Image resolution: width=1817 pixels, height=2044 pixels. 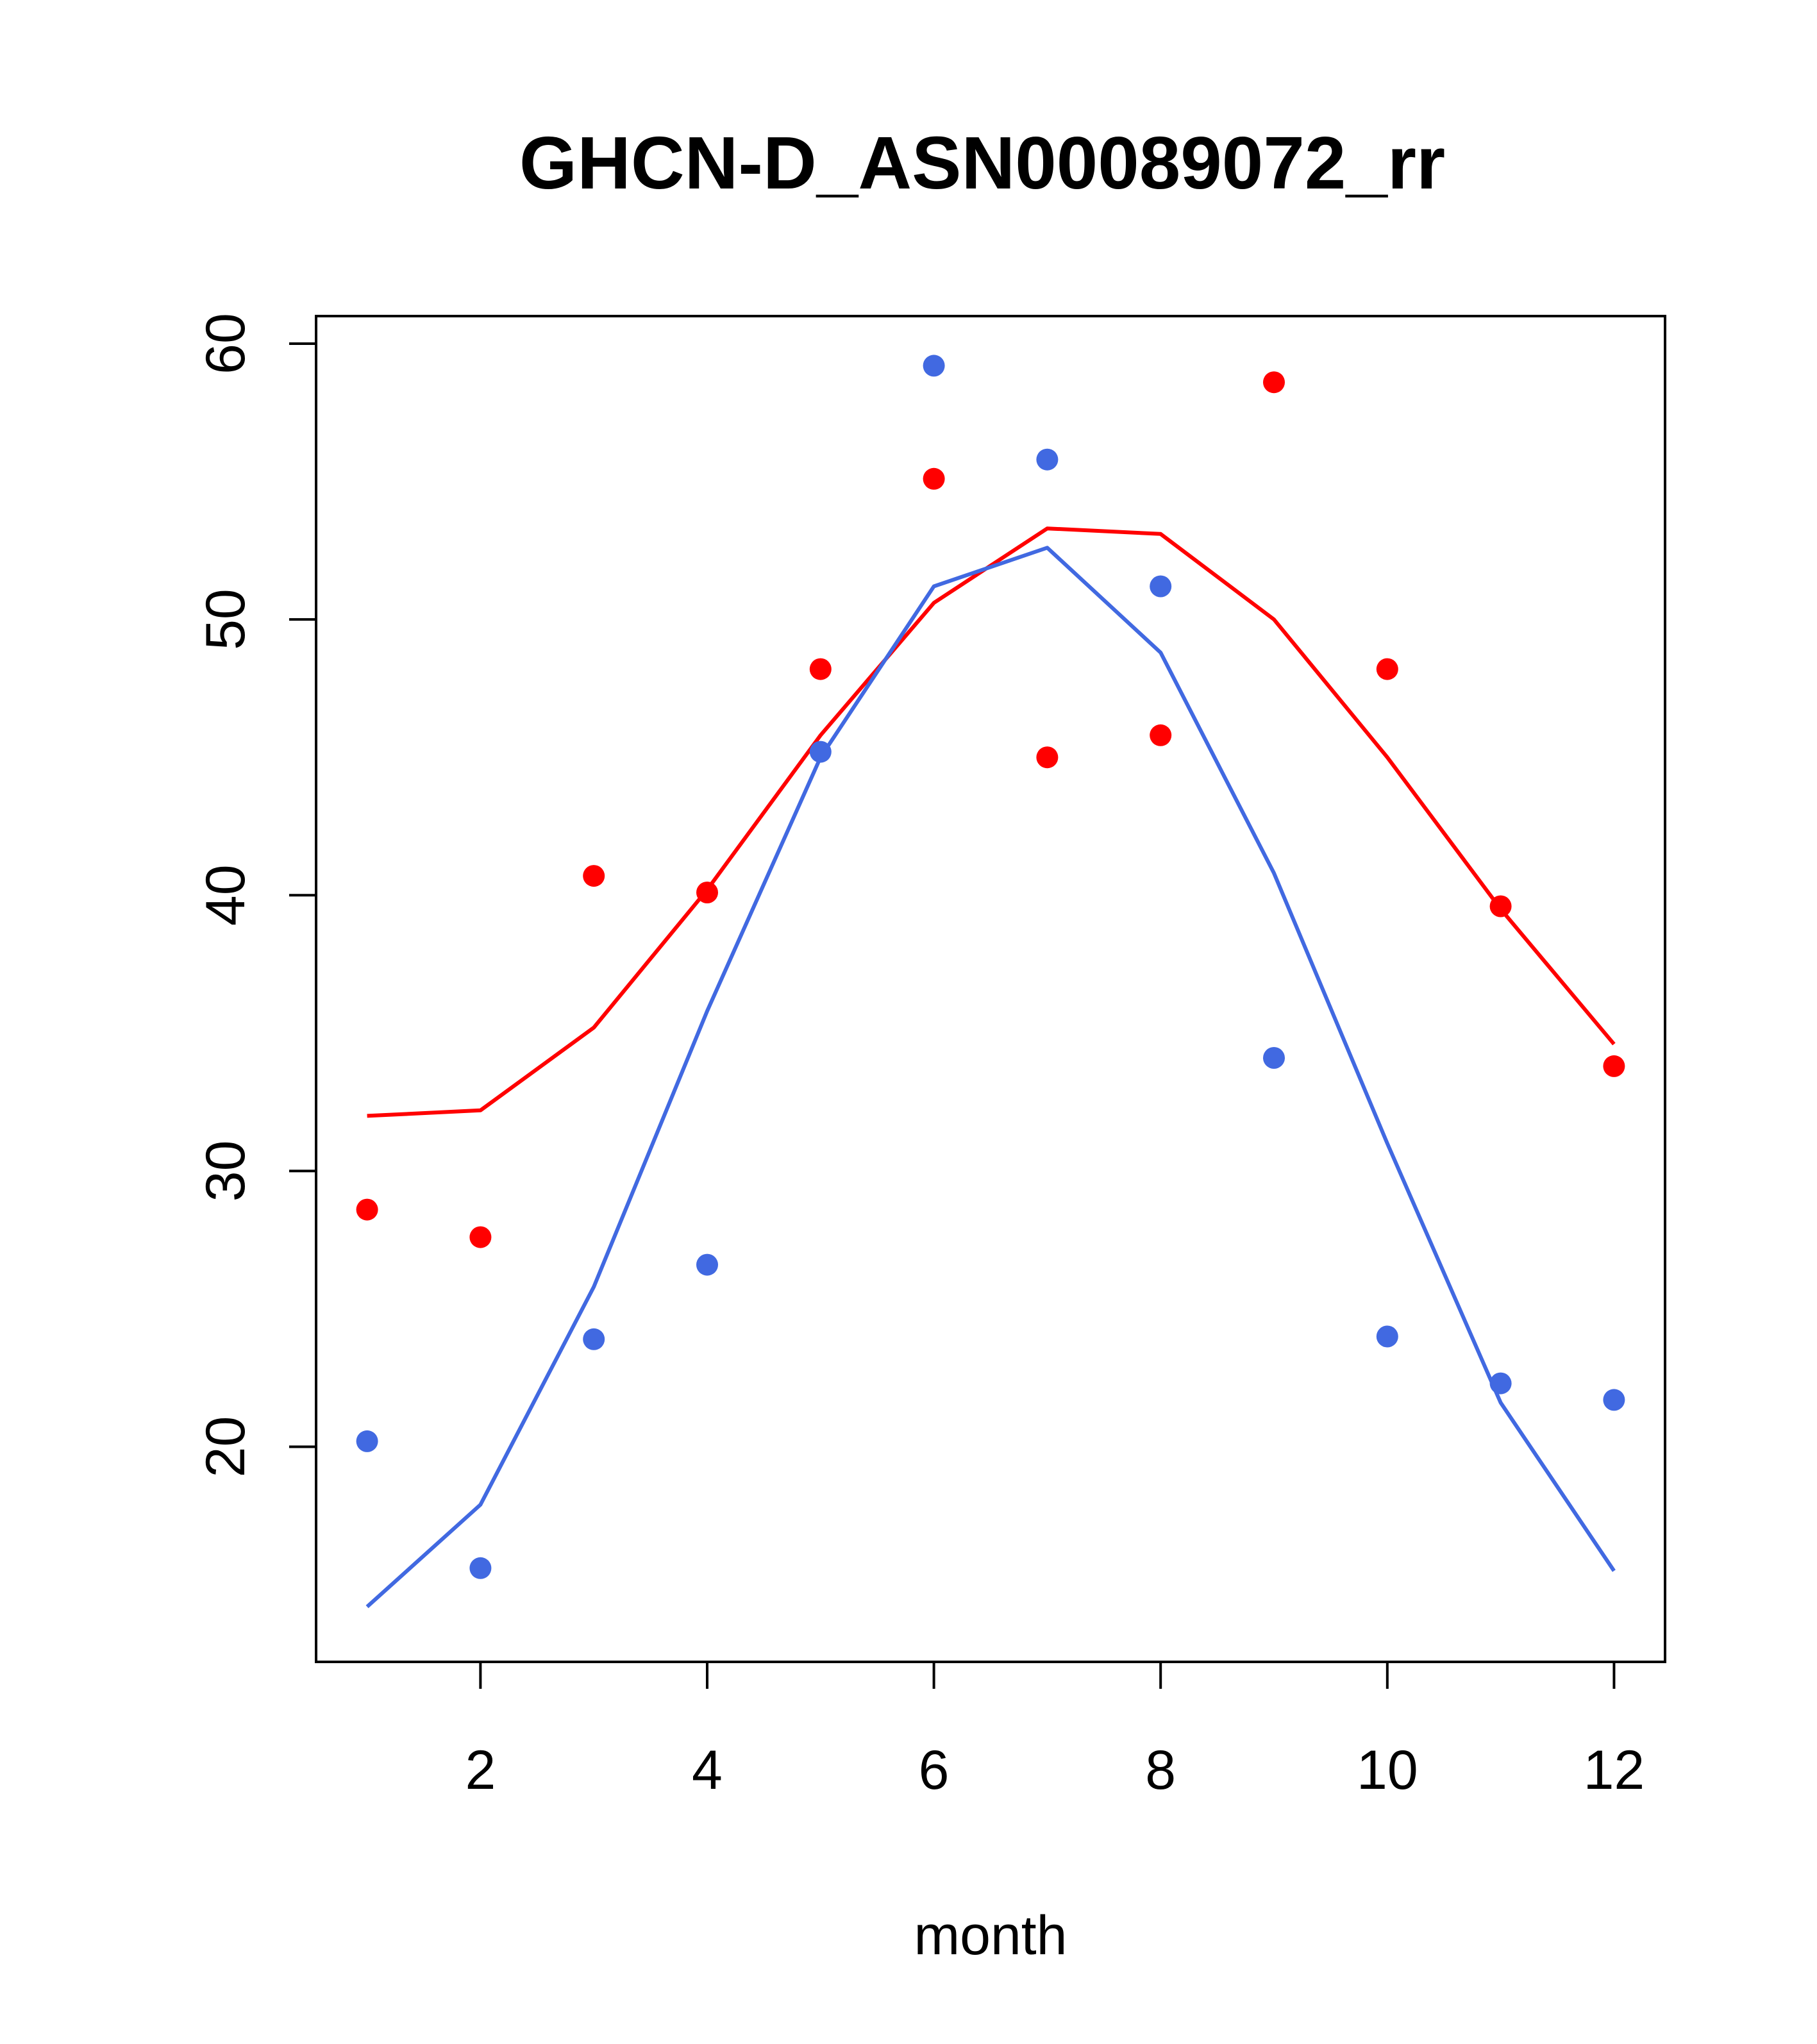 What do you see at coordinates (226, 1171) in the screenshot?
I see `y-tick-label: 30` at bounding box center [226, 1171].